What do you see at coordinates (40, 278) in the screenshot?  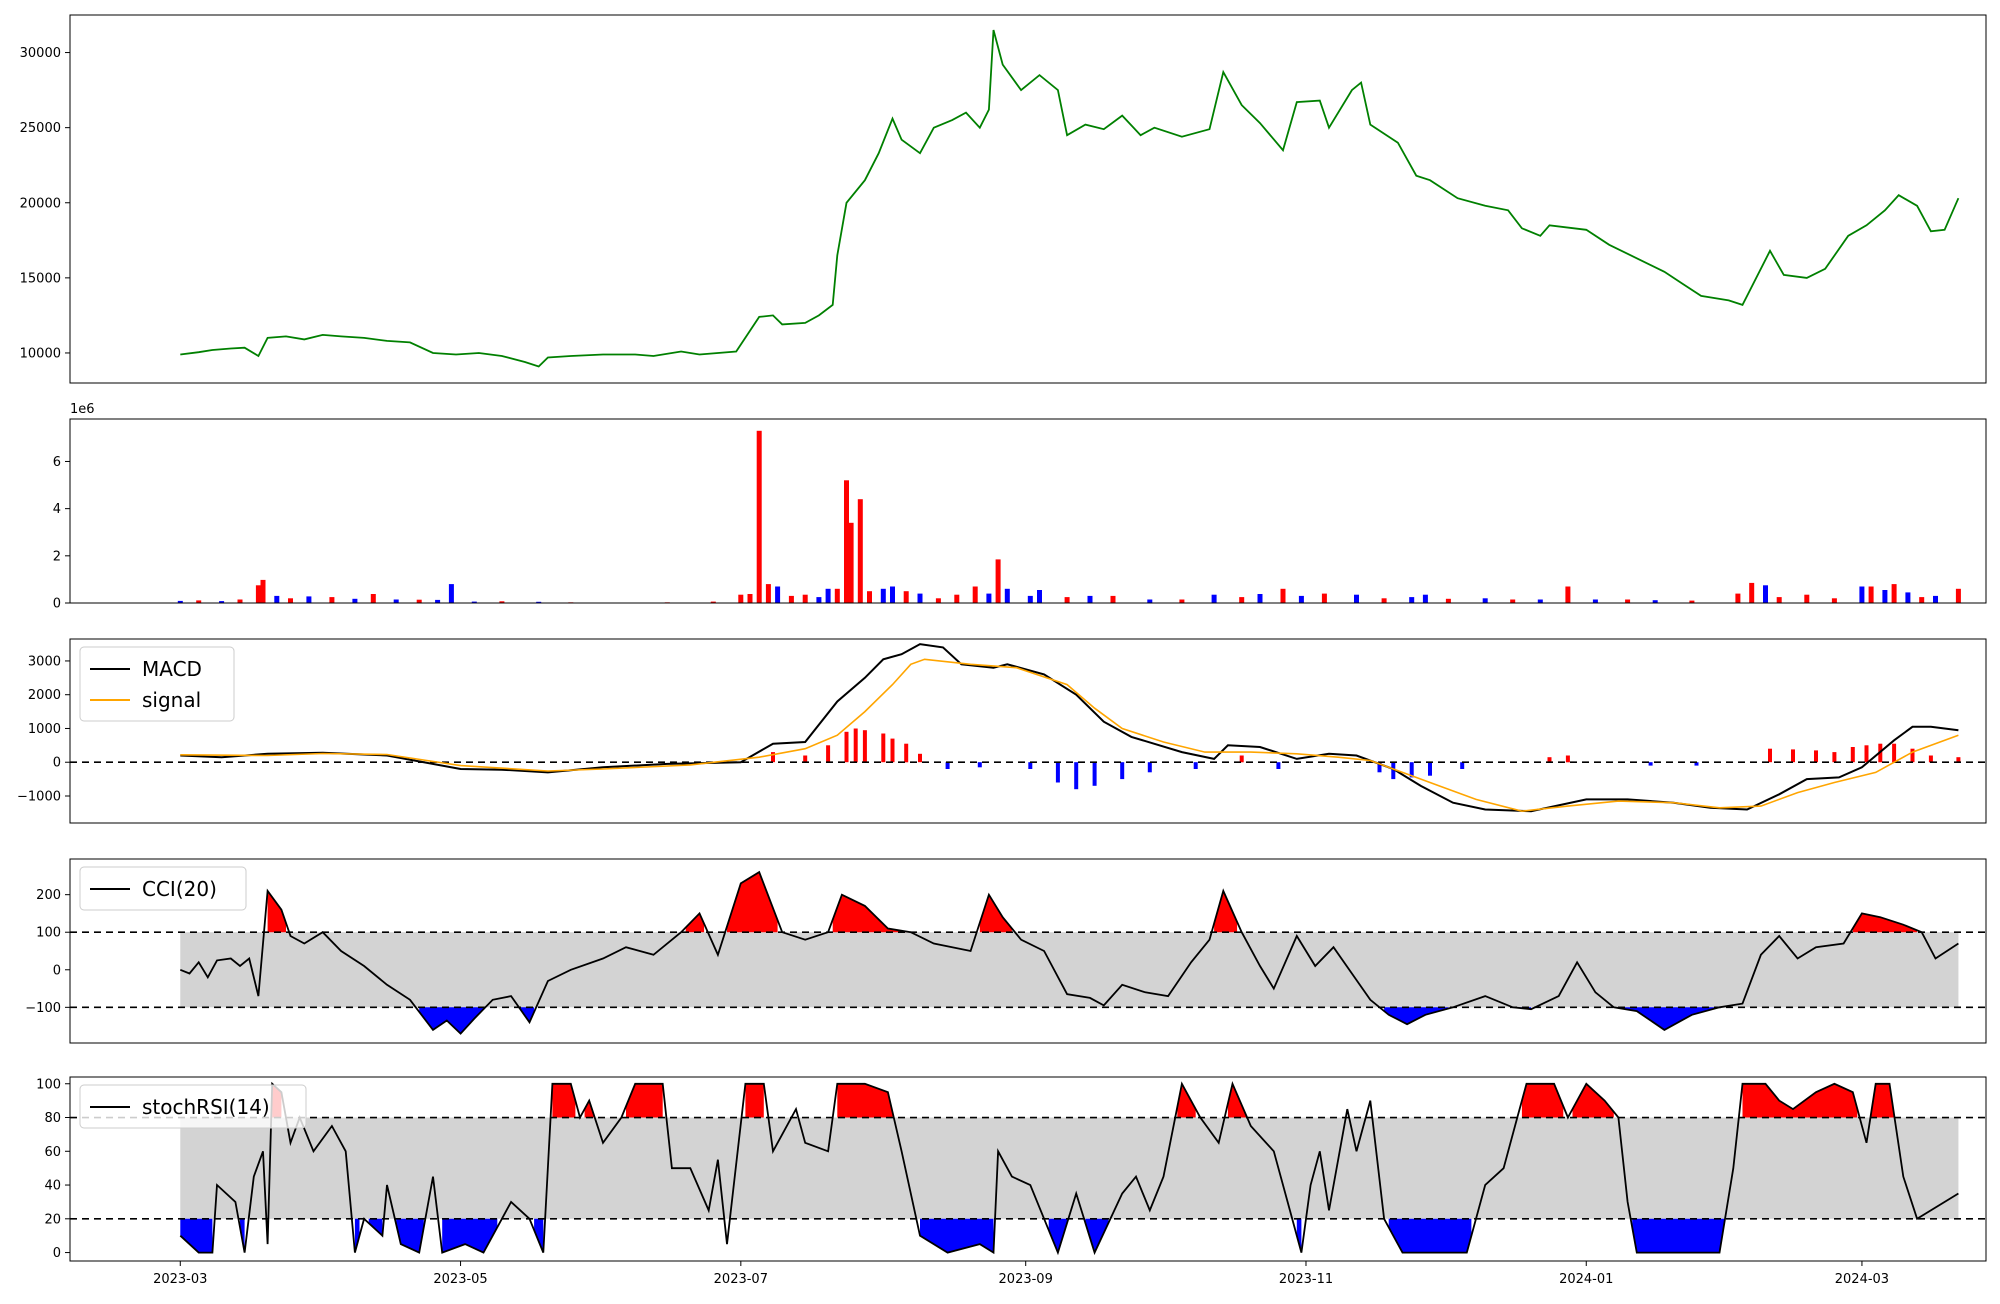 I see `price-ytick-label: 15000` at bounding box center [40, 278].